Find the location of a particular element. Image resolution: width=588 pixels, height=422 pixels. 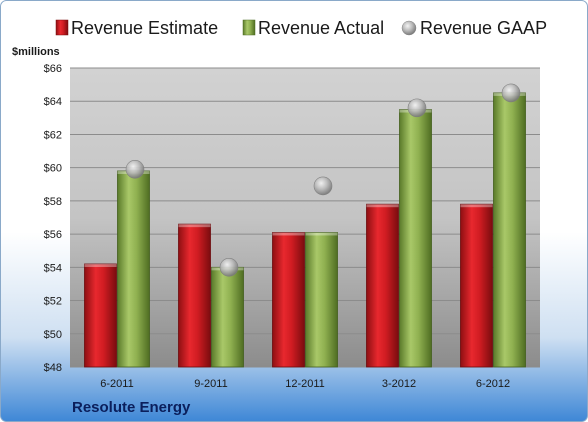

y-tick-label: $64 is located at coordinates (53, 102).